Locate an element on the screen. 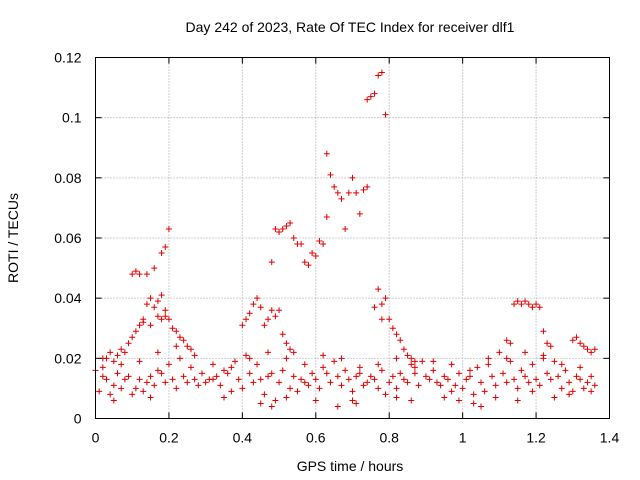  y-tick-label: 0.12 is located at coordinates (67, 58).